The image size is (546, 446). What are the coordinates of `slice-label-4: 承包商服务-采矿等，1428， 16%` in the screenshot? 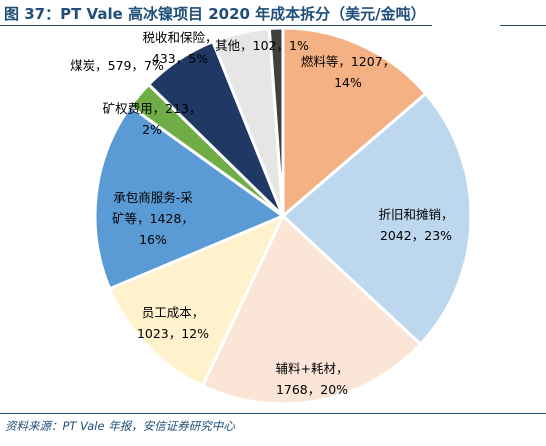 It's located at (153, 218).